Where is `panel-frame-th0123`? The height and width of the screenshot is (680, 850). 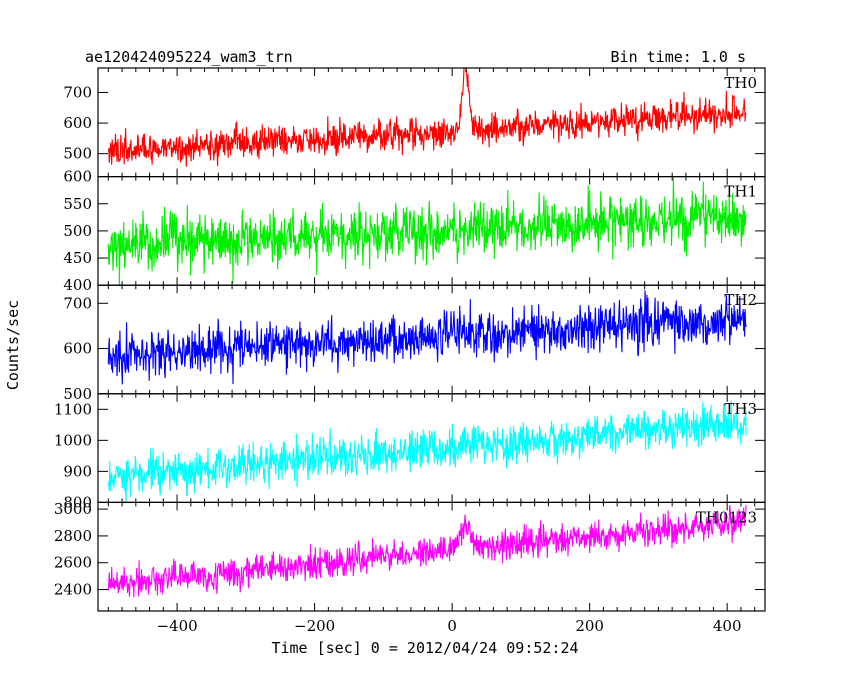
panel-frame-th0123 is located at coordinates (431, 556).